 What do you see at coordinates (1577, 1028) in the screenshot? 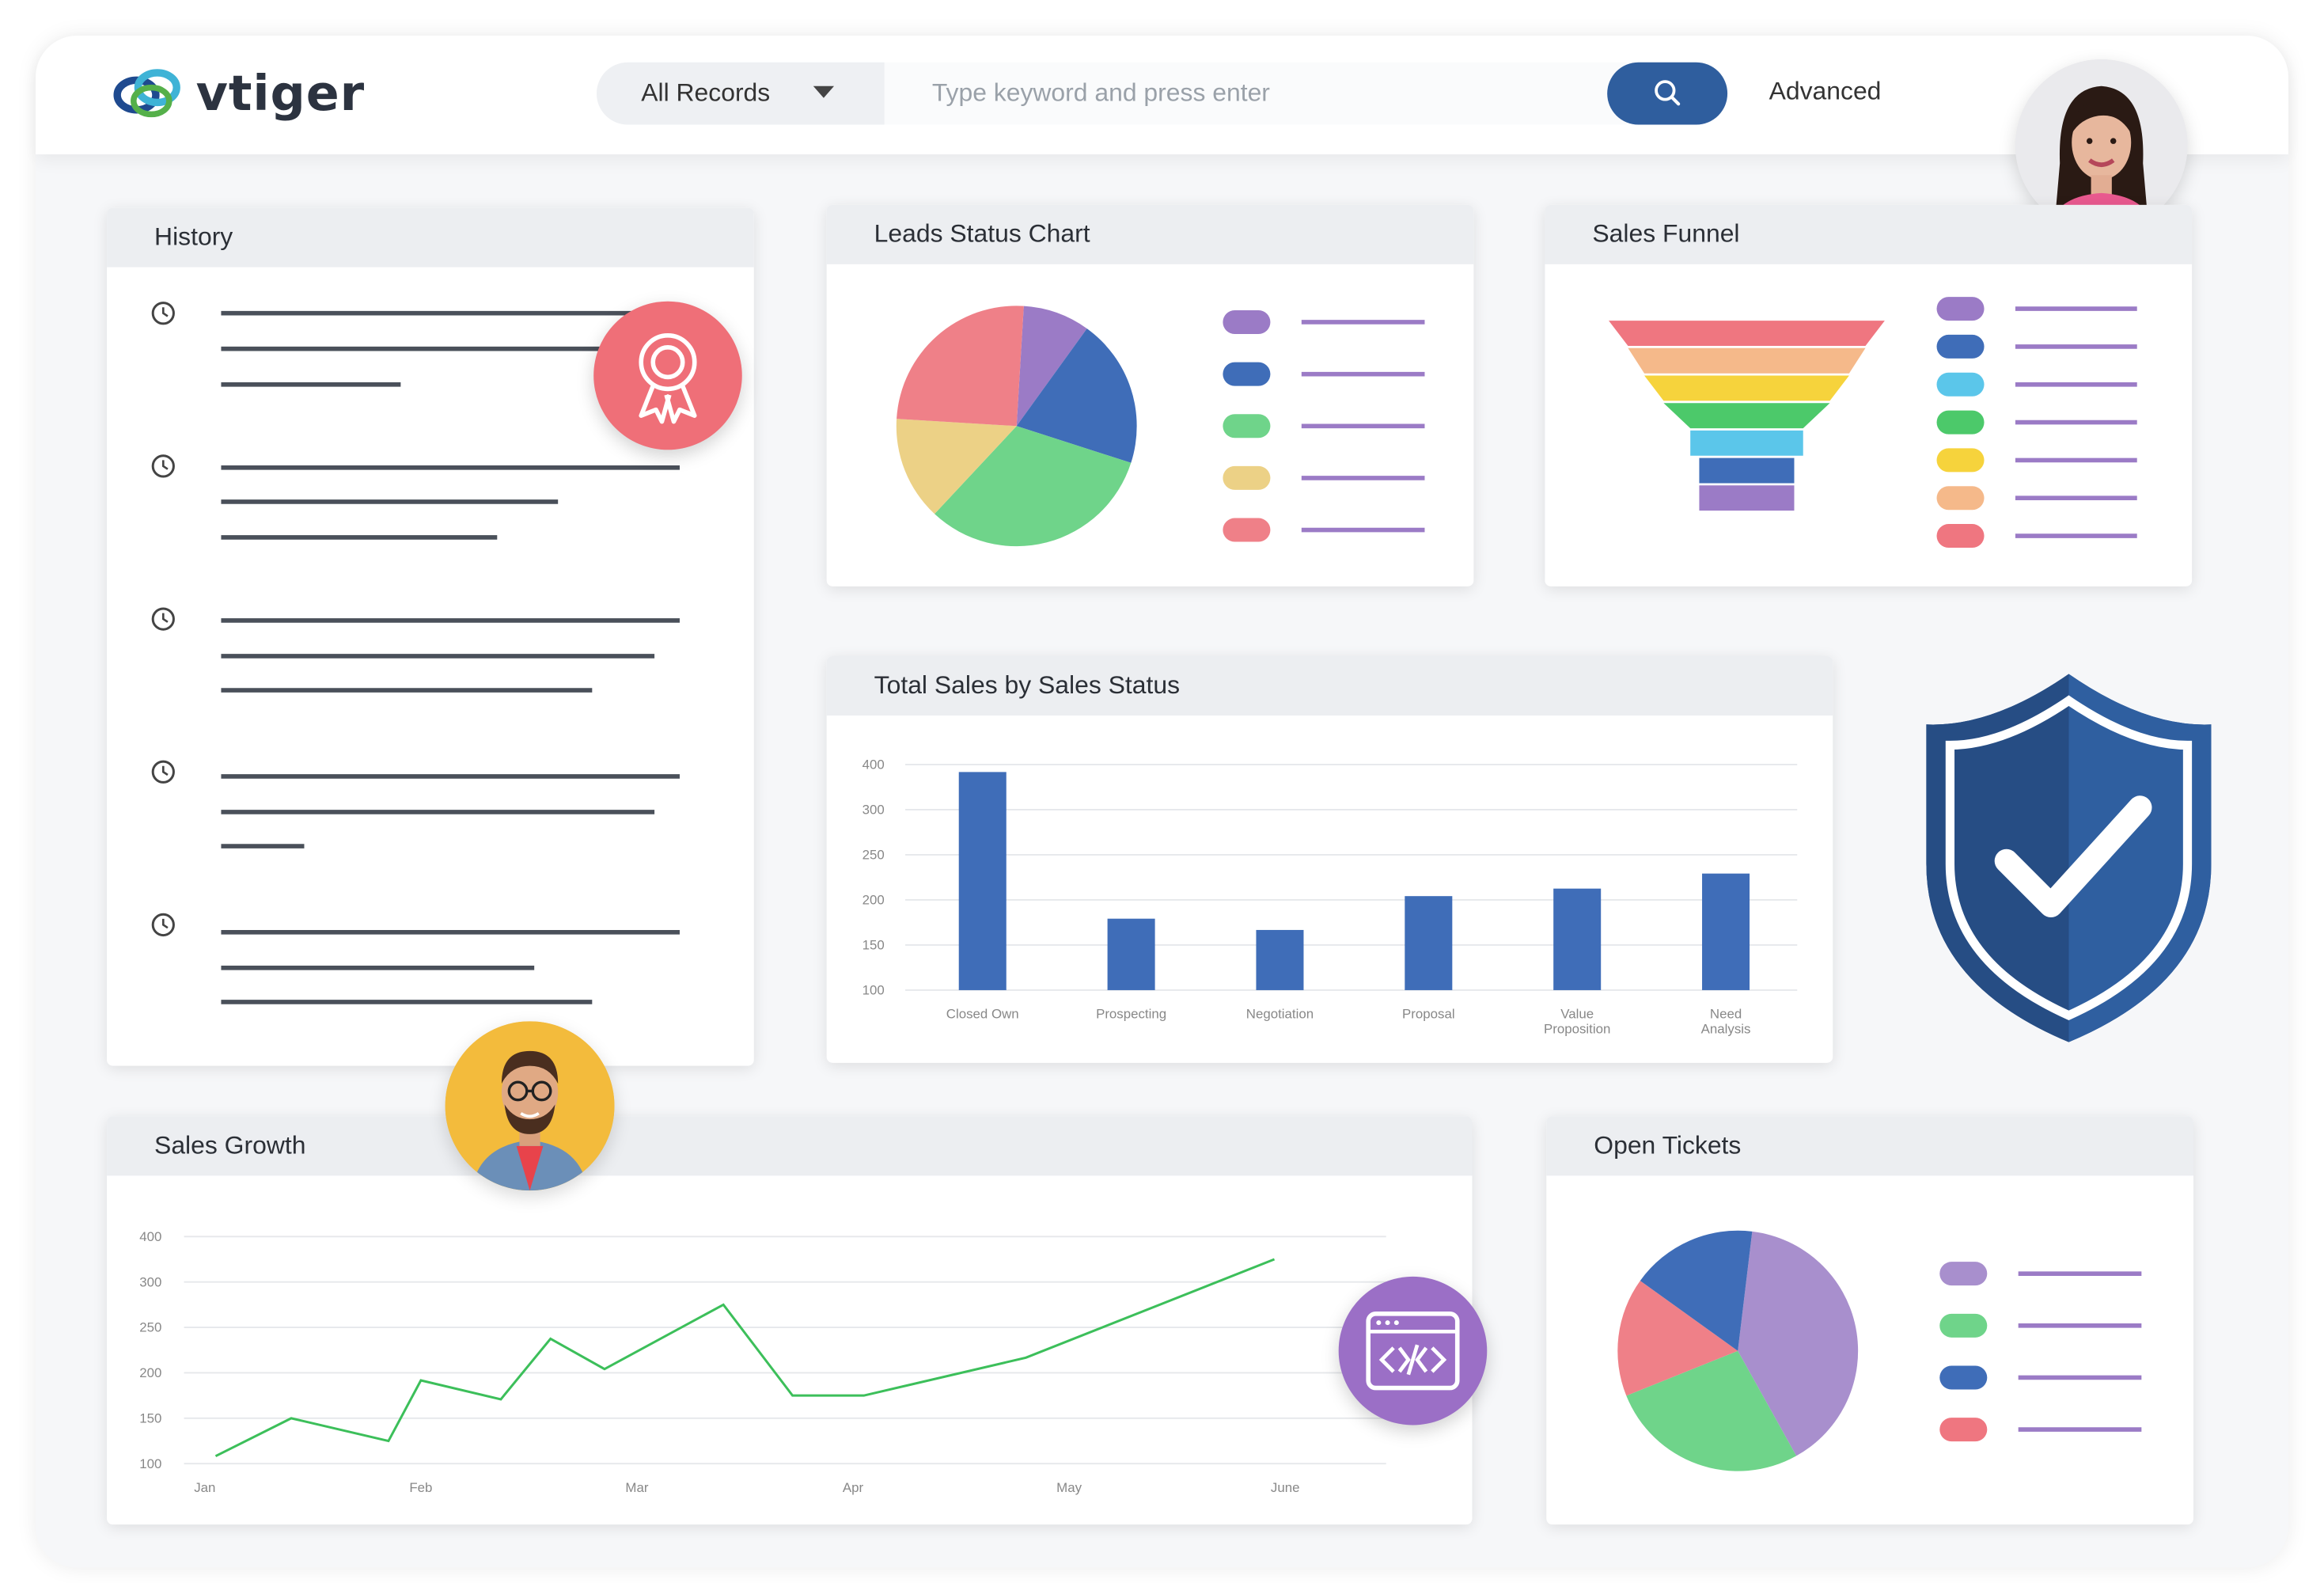
I see `x-tick-label: Proposition` at bounding box center [1577, 1028].